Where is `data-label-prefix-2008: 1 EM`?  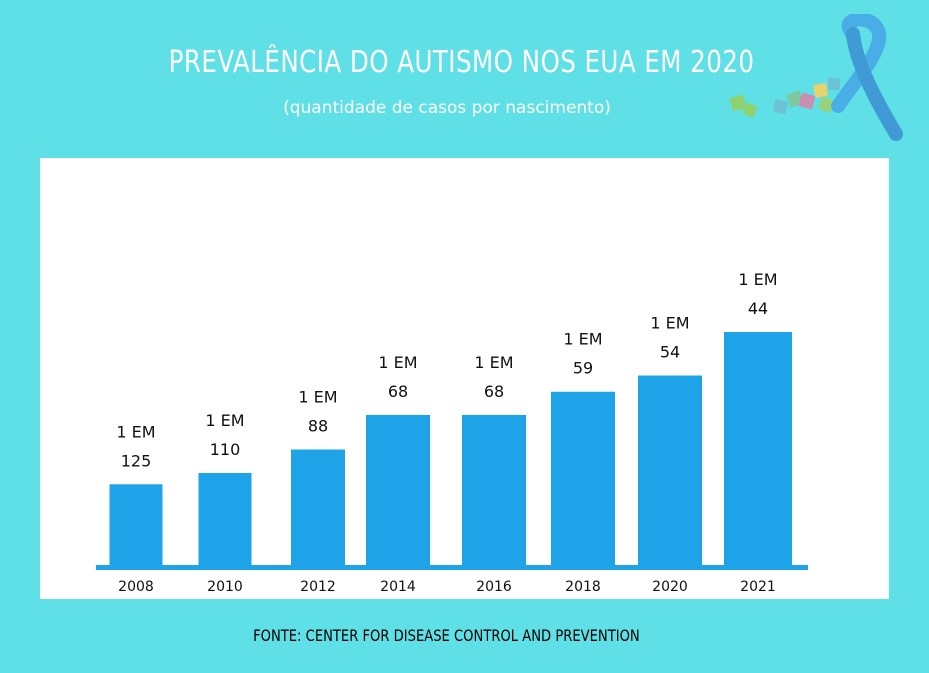 data-label-prefix-2008: 1 EM is located at coordinates (135, 431).